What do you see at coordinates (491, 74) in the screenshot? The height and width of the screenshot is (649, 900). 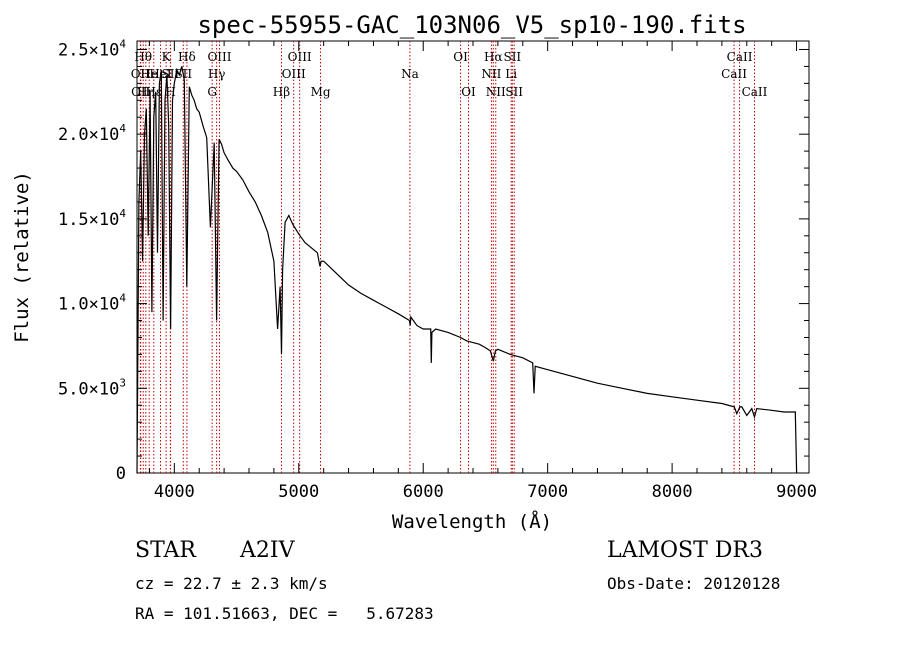 I see `line-label-22: NII` at bounding box center [491, 74].